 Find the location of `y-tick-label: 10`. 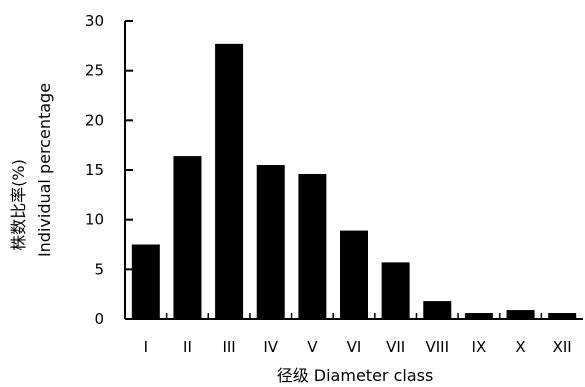

y-tick-label: 10 is located at coordinates (94, 220).